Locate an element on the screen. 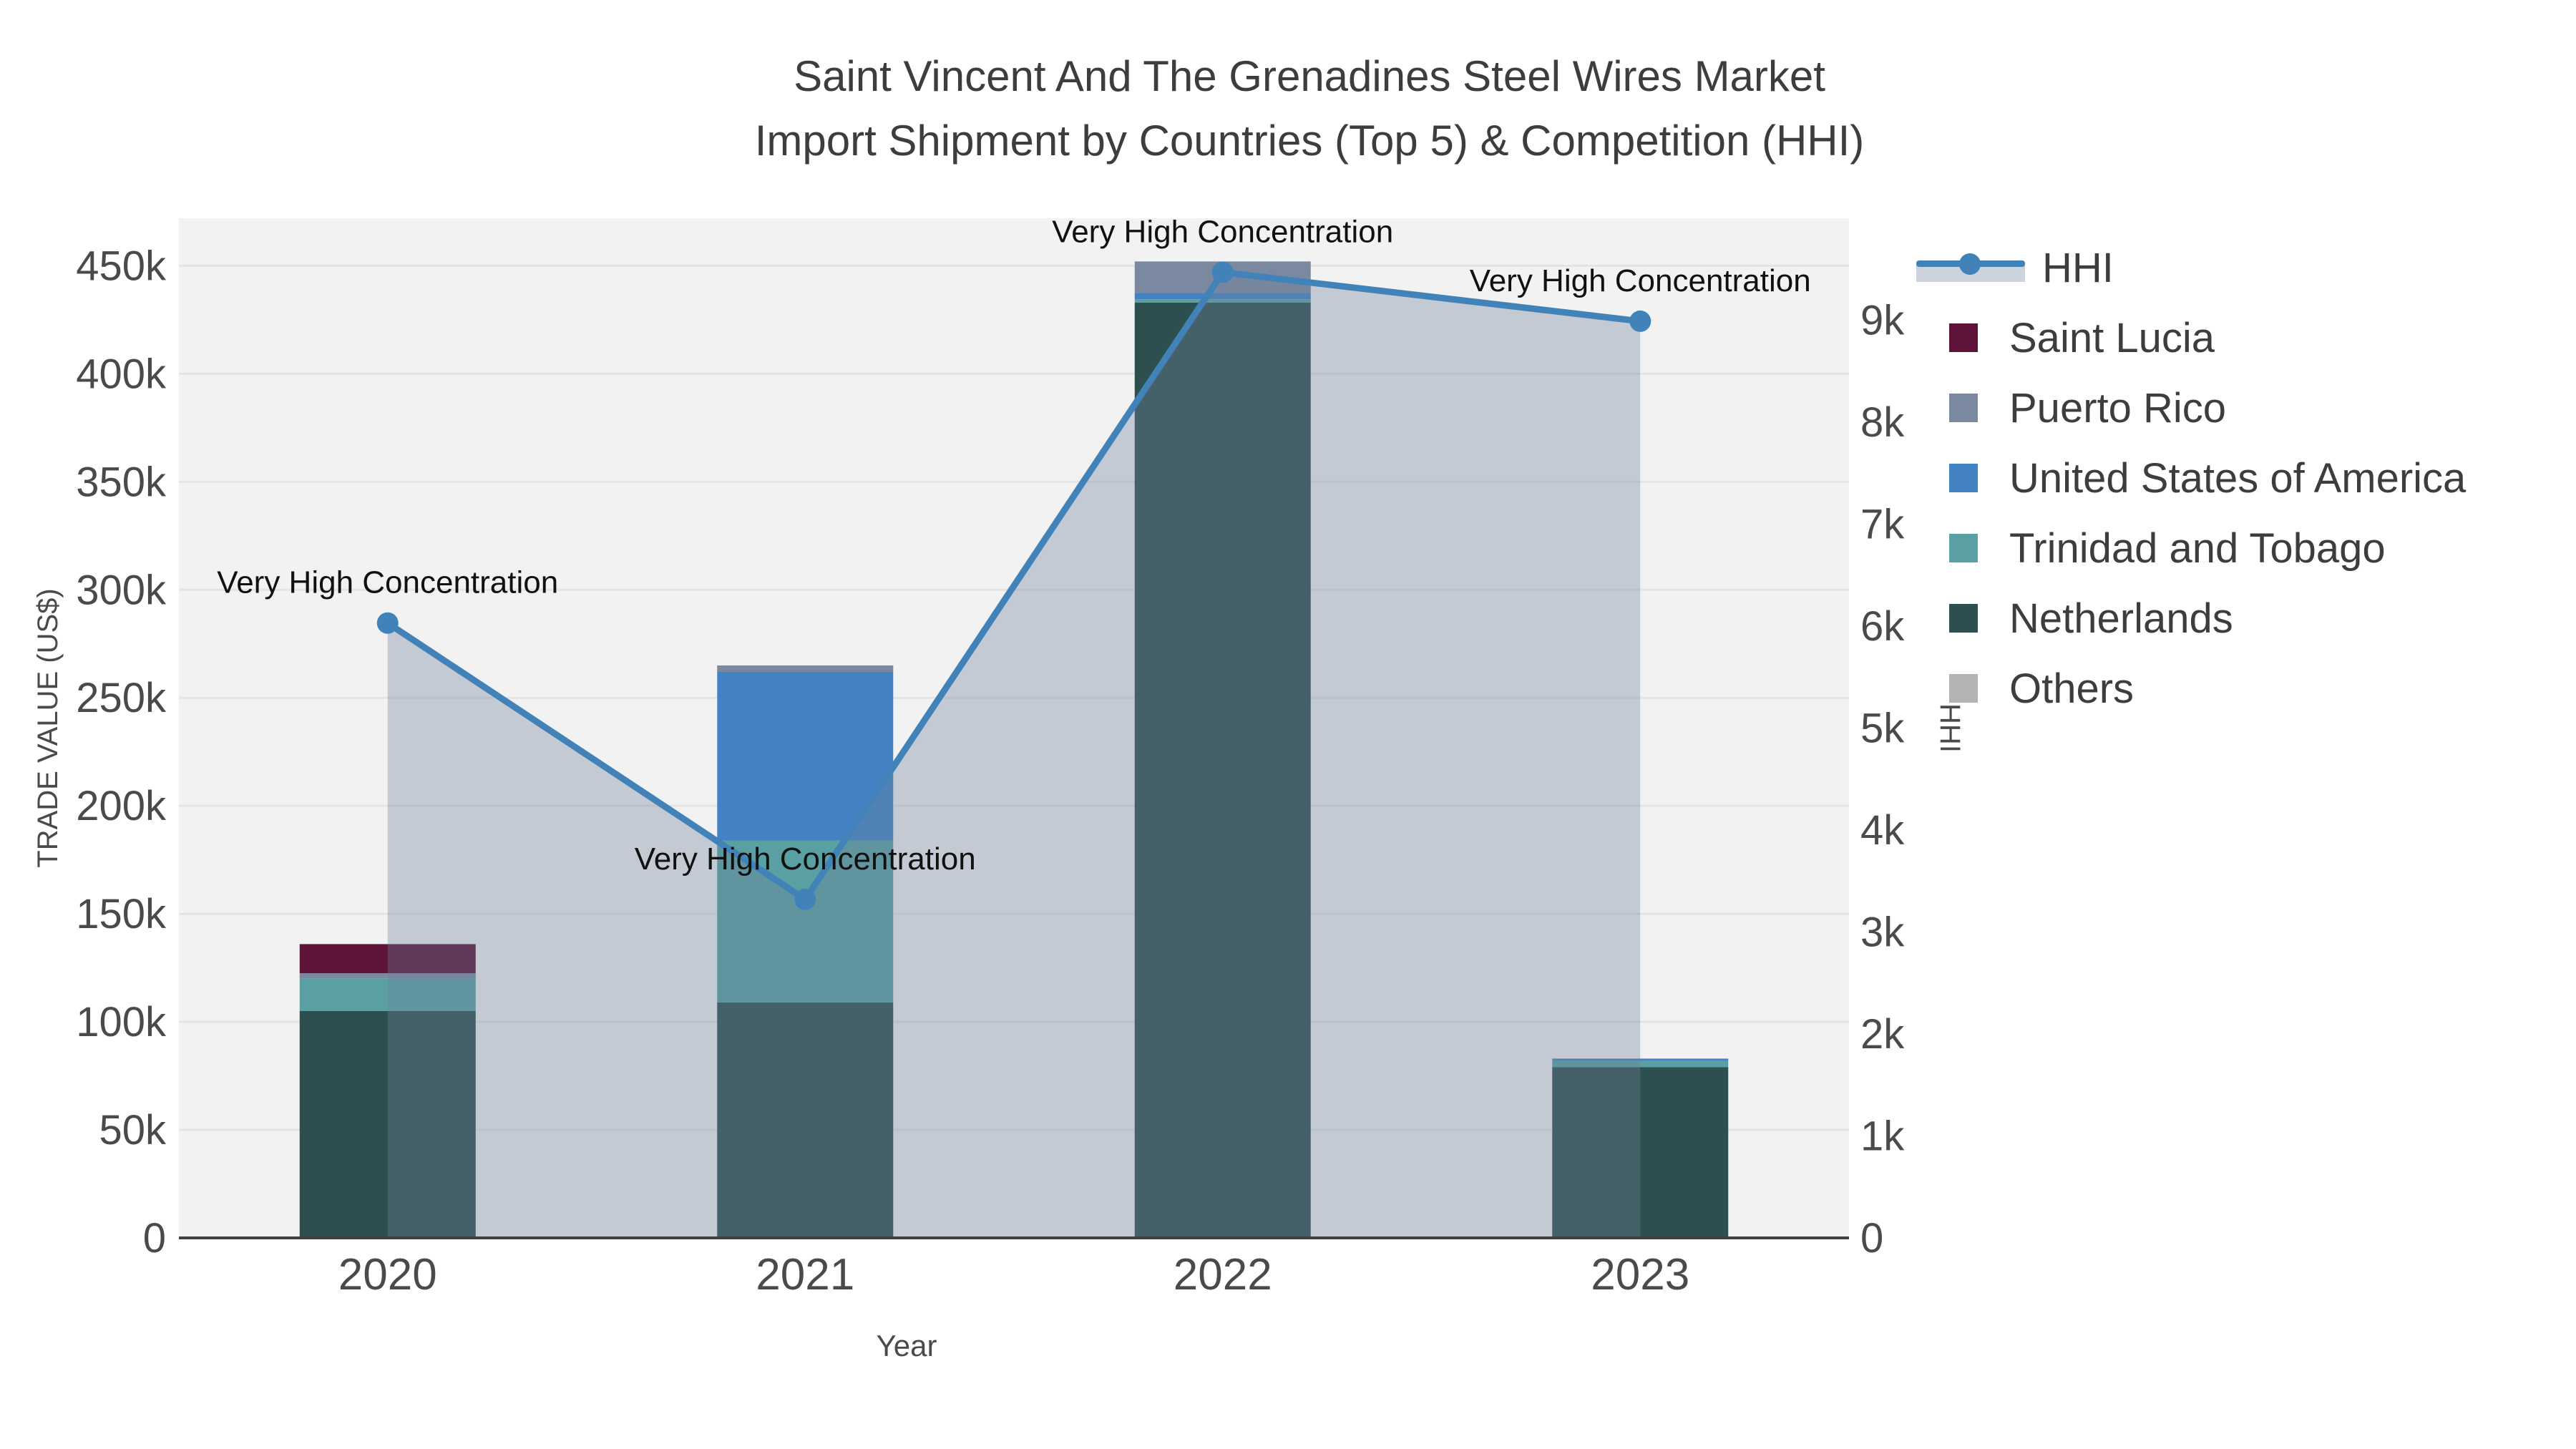  bar-segment-trinidad-and-tobago-2020 is located at coordinates (387, 994).